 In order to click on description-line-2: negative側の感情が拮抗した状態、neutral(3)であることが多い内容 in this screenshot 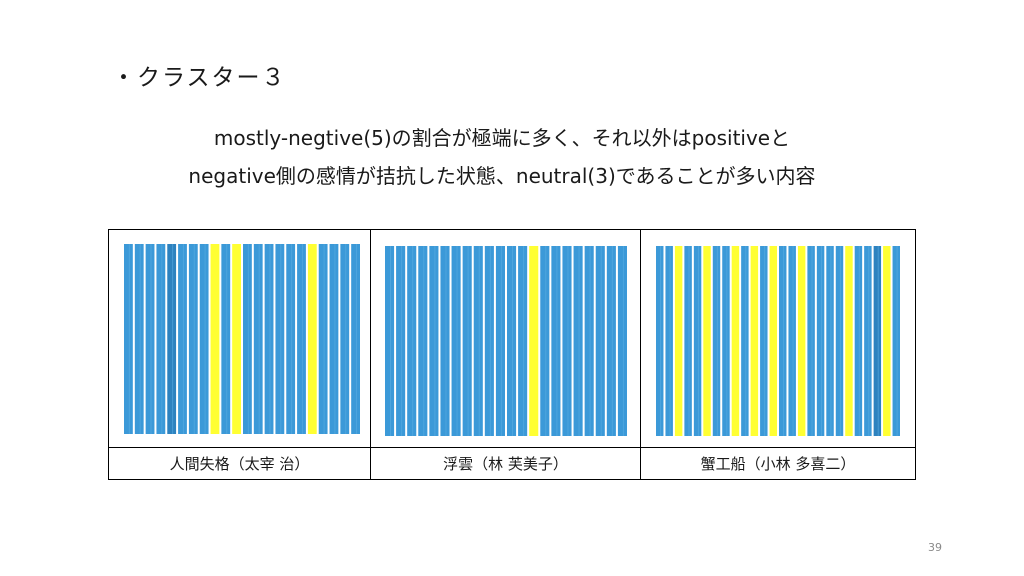, I will do `click(502, 176)`.